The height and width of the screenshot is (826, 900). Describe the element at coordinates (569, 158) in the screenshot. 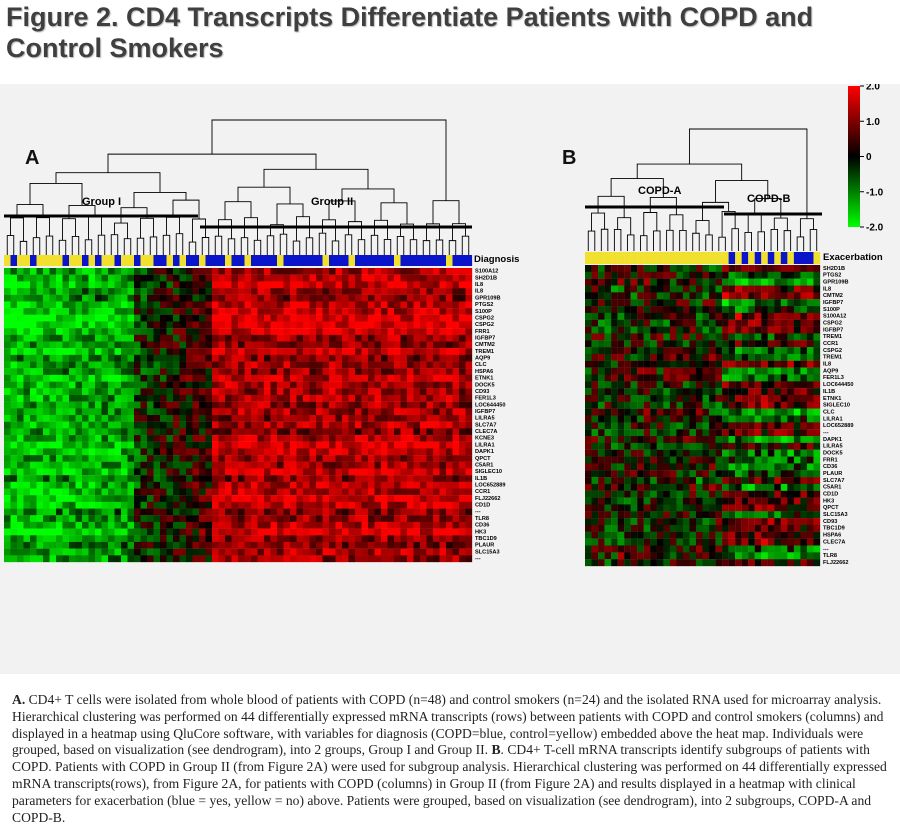

I see `panel-b-label: B` at that location.